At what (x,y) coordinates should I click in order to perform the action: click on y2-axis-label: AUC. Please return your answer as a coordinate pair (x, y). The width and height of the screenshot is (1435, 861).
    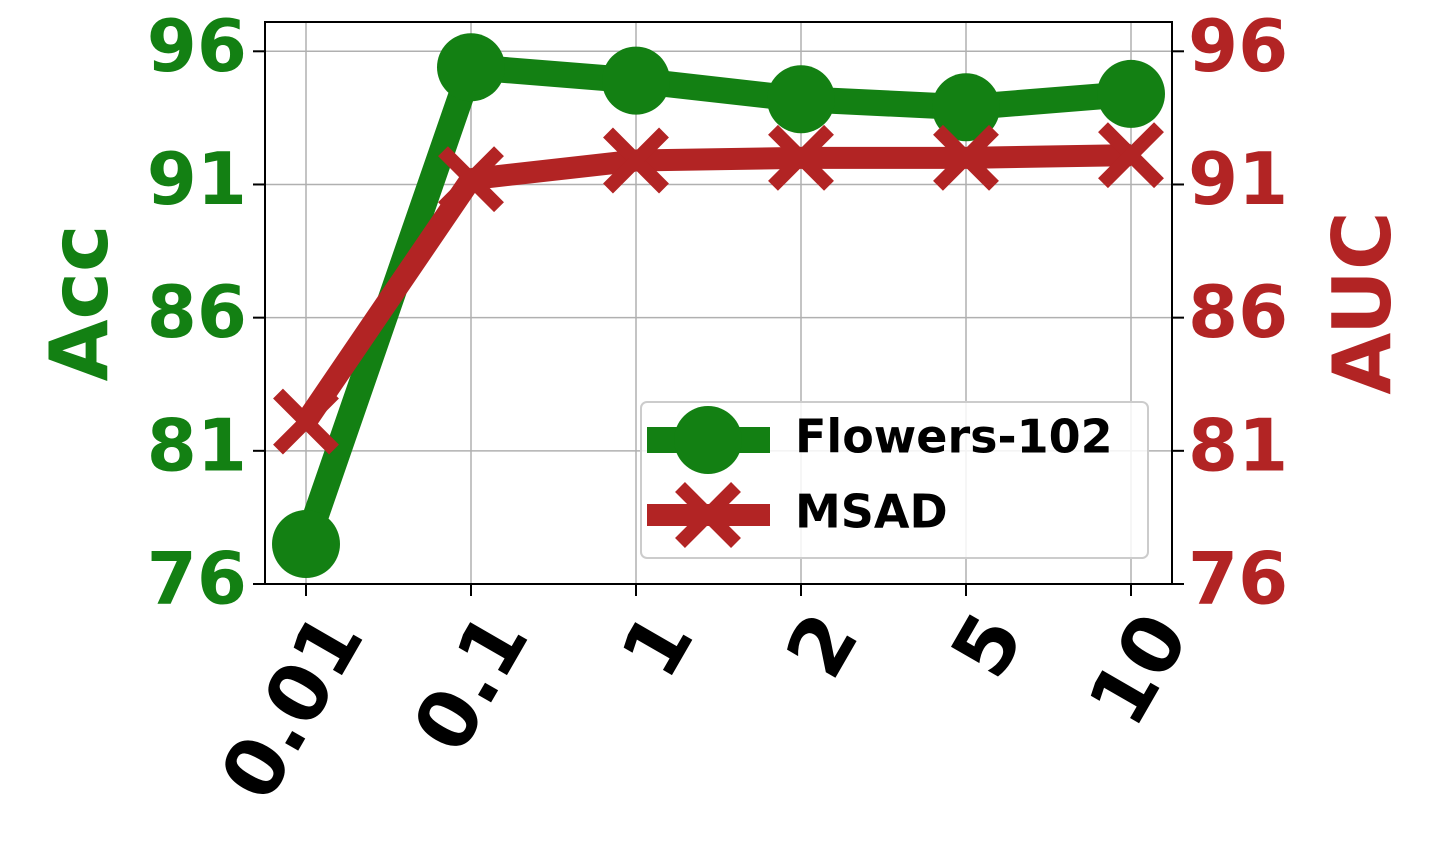
    Looking at the image, I should click on (1362, 302).